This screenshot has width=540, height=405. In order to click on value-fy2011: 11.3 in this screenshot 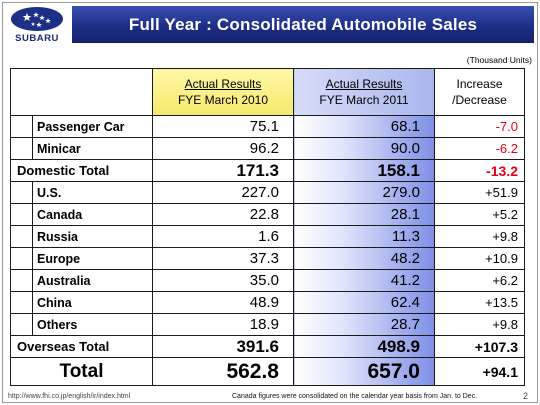, I will do `click(364, 236)`.